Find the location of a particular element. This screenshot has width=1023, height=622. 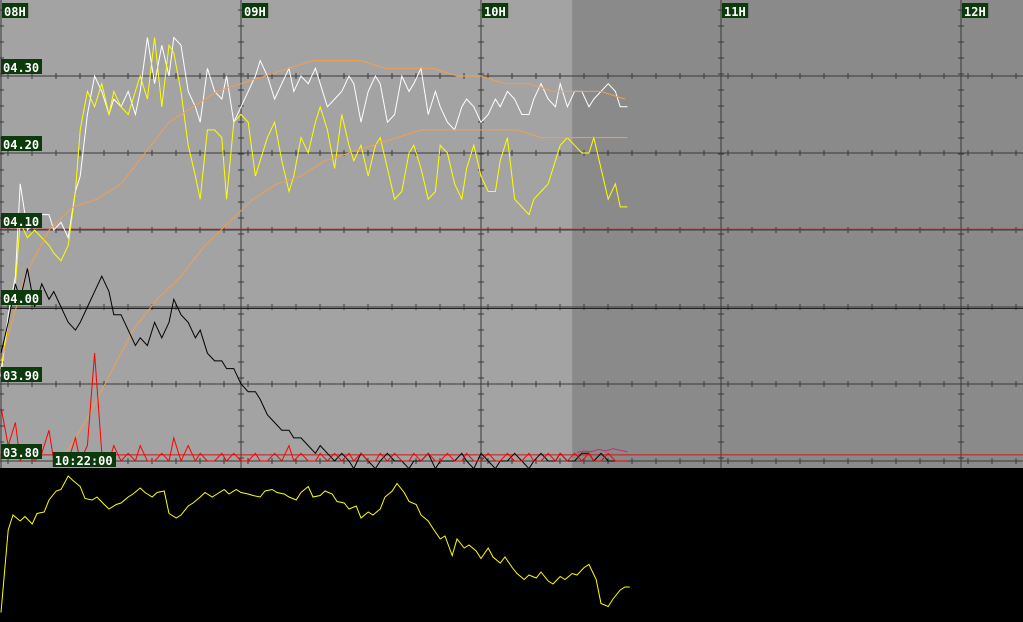

time-marker-label: 10:22:00 is located at coordinates (84, 461).